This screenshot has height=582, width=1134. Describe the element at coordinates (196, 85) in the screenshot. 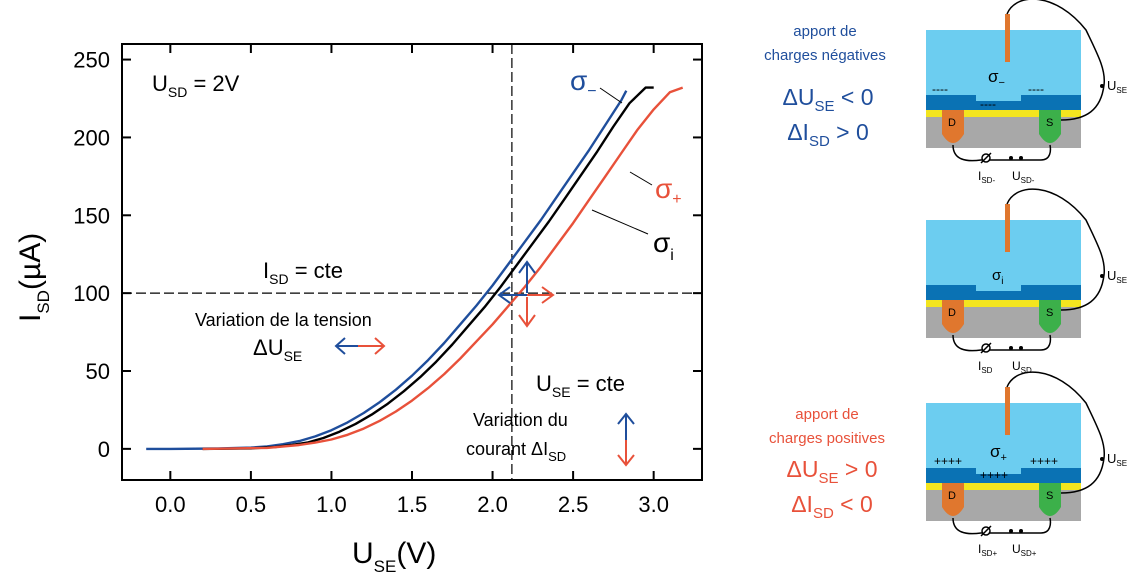

I see `usd-annotation: USD = 2V` at that location.